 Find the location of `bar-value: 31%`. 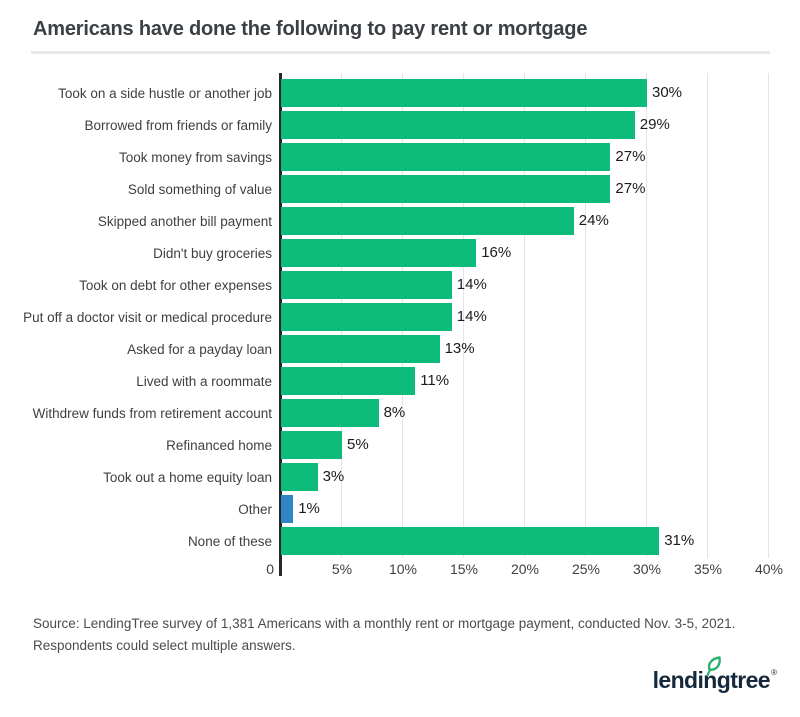

bar-value: 31% is located at coordinates (679, 540).